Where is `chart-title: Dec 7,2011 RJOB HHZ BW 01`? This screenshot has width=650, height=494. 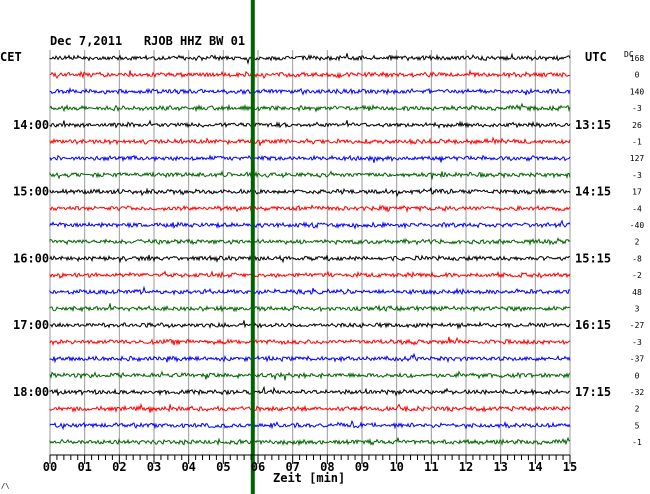
chart-title: Dec 7,2011 RJOB HHZ BW 01 is located at coordinates (147, 41).